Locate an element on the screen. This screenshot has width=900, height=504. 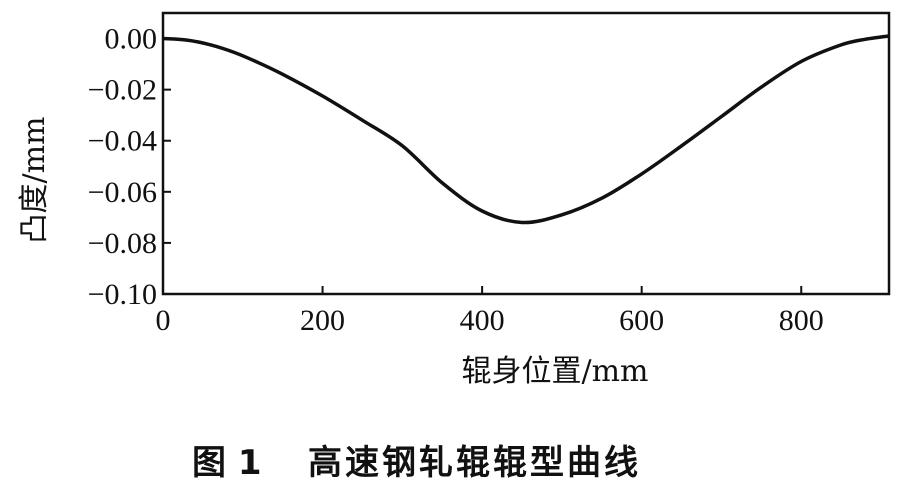
x-axis-ticks: 0 200 400 600 800 is located at coordinates (490, 311).